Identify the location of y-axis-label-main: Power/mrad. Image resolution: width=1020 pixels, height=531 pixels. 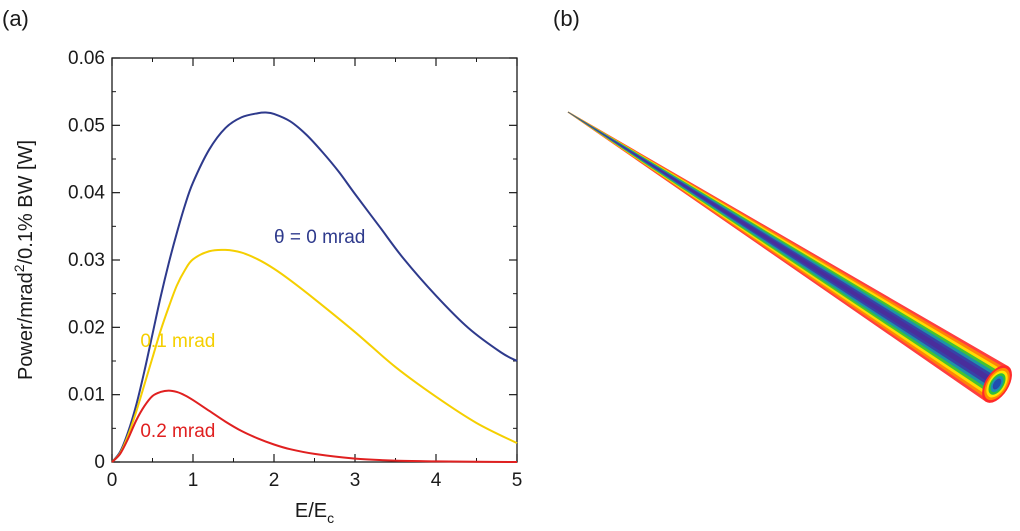
(26, 326).